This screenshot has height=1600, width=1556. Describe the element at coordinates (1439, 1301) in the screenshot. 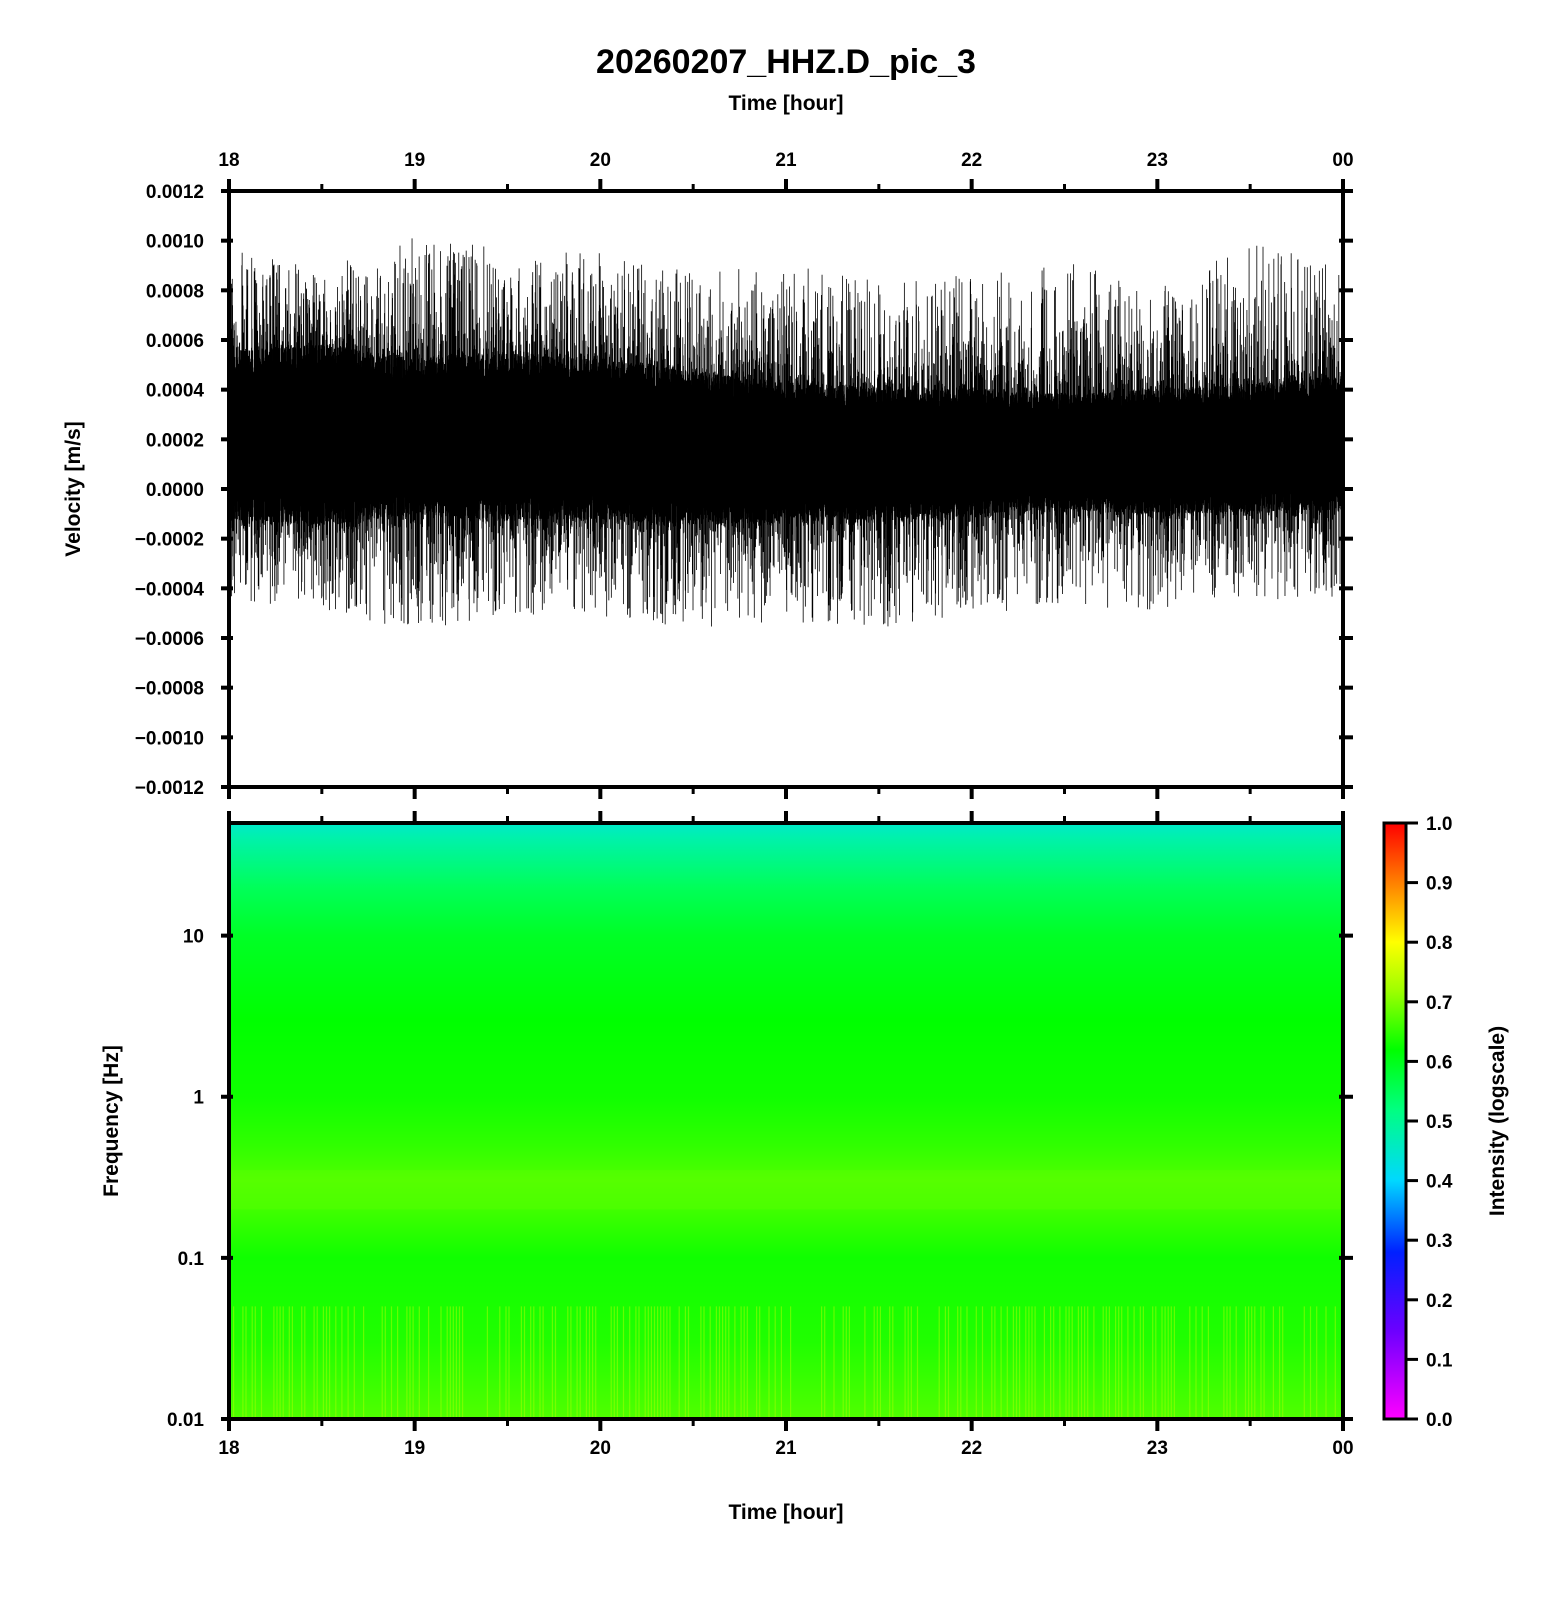

I see `colorbar-tick-label: 0.2` at that location.